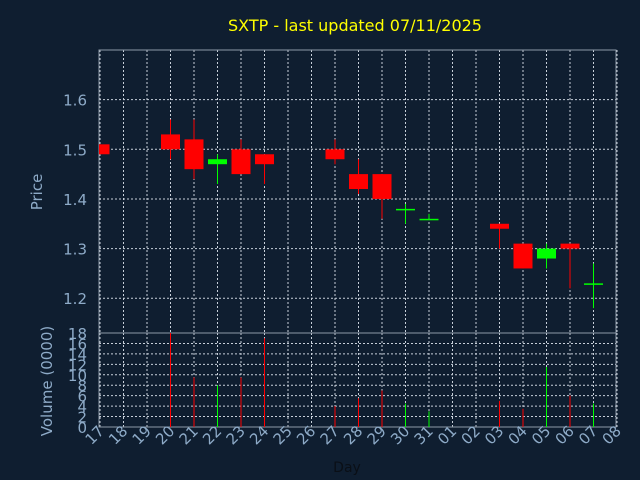 The width and height of the screenshot is (640, 480). Describe the element at coordinates (75, 250) in the screenshot. I see `price-tick-label: 1.3` at that location.